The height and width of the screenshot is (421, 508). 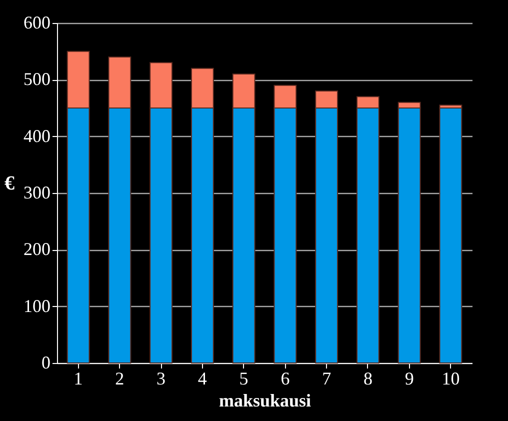 I want to click on x-tick-label: 9, so click(x=409, y=378).